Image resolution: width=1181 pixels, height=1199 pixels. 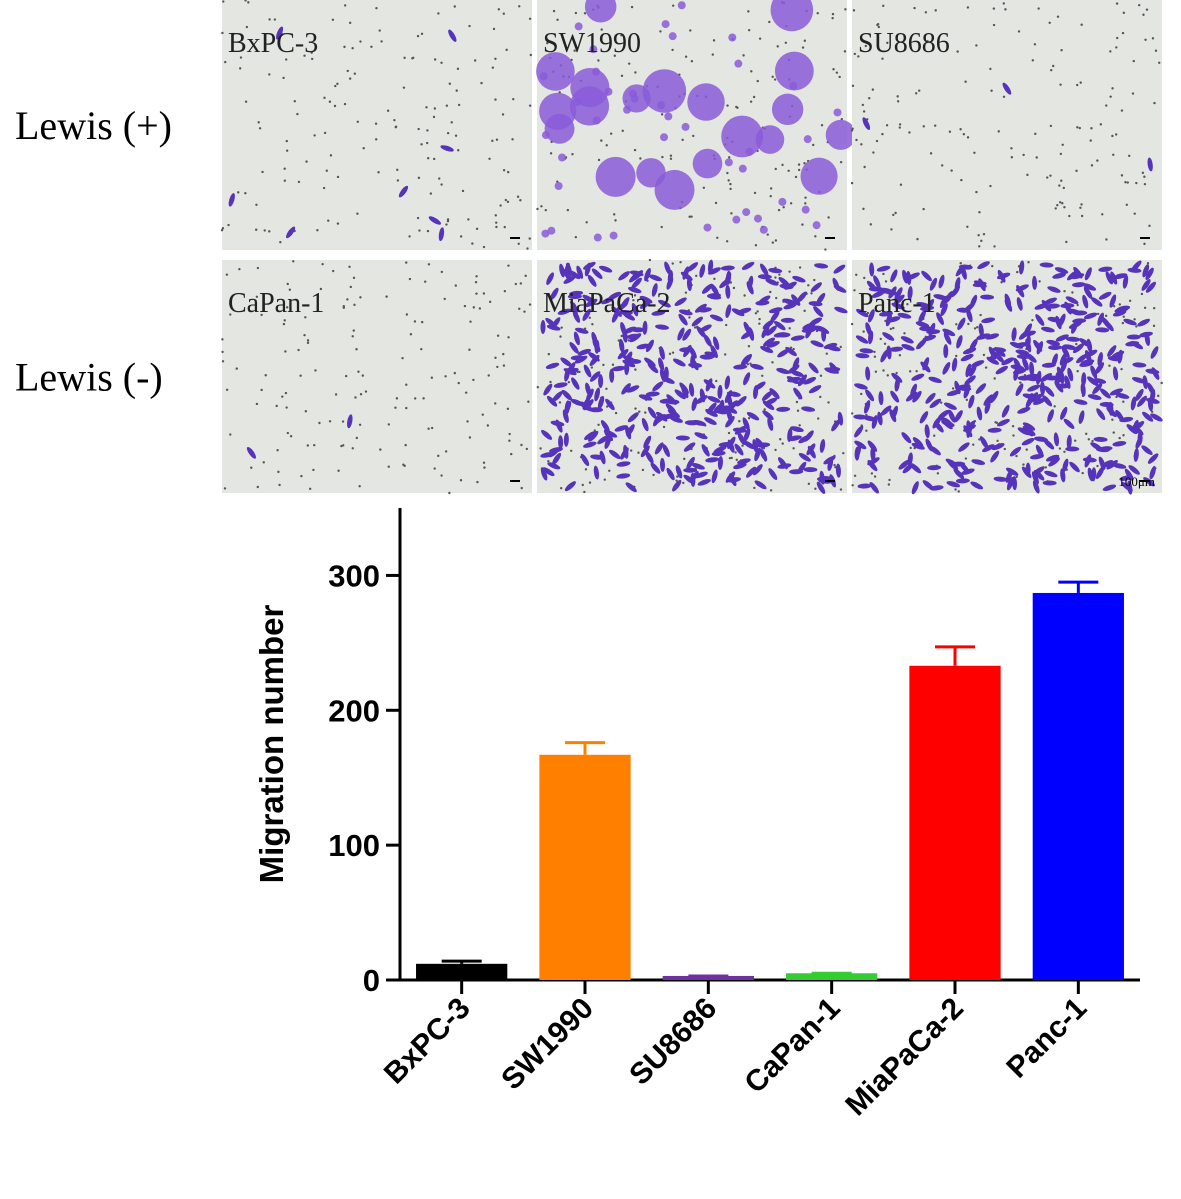 What do you see at coordinates (1078, 786) in the screenshot?
I see `bar` at bounding box center [1078, 786].